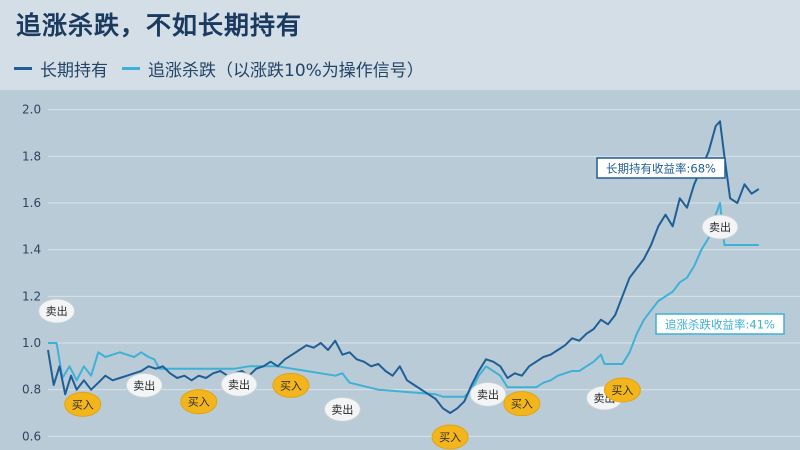  Describe the element at coordinates (31, 390) in the screenshot. I see `y-tick-label: 0.8` at that location.